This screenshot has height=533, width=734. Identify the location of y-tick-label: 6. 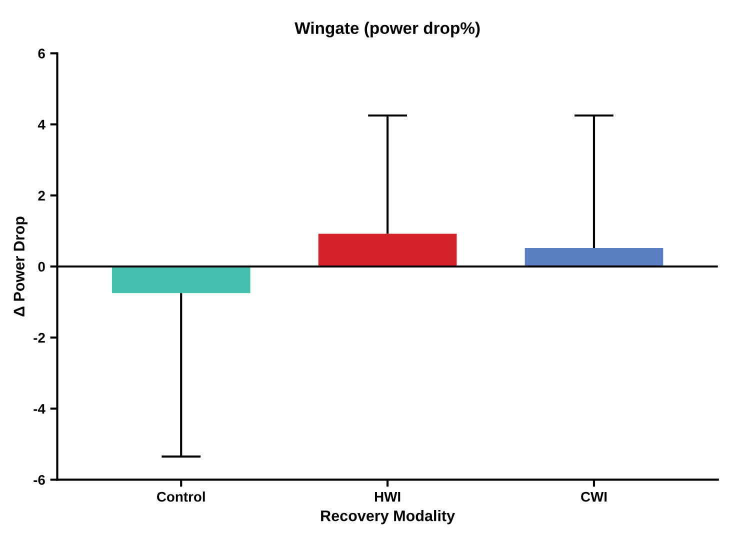
(41, 53).